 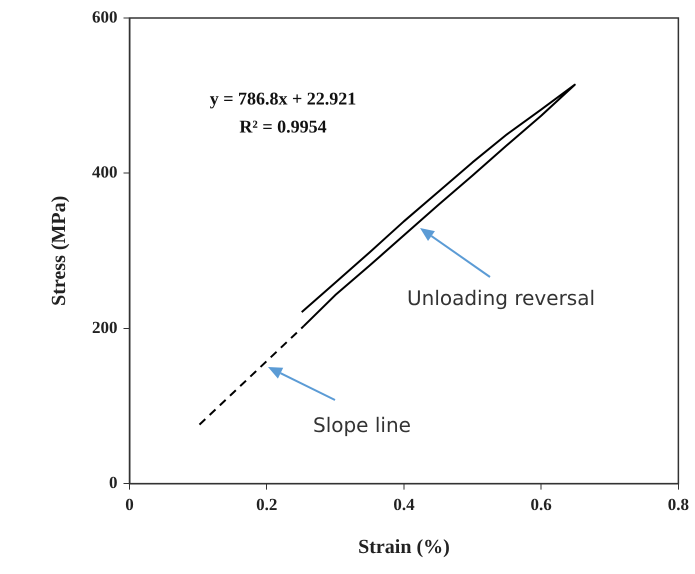 What do you see at coordinates (404, 547) in the screenshot?
I see `x-axis-title: Strain (%)` at bounding box center [404, 547].